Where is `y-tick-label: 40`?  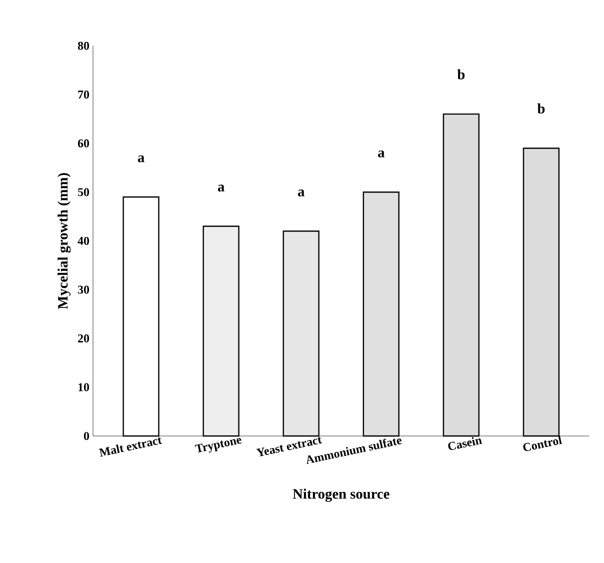
y-tick-label: 40 is located at coordinates (84, 240).